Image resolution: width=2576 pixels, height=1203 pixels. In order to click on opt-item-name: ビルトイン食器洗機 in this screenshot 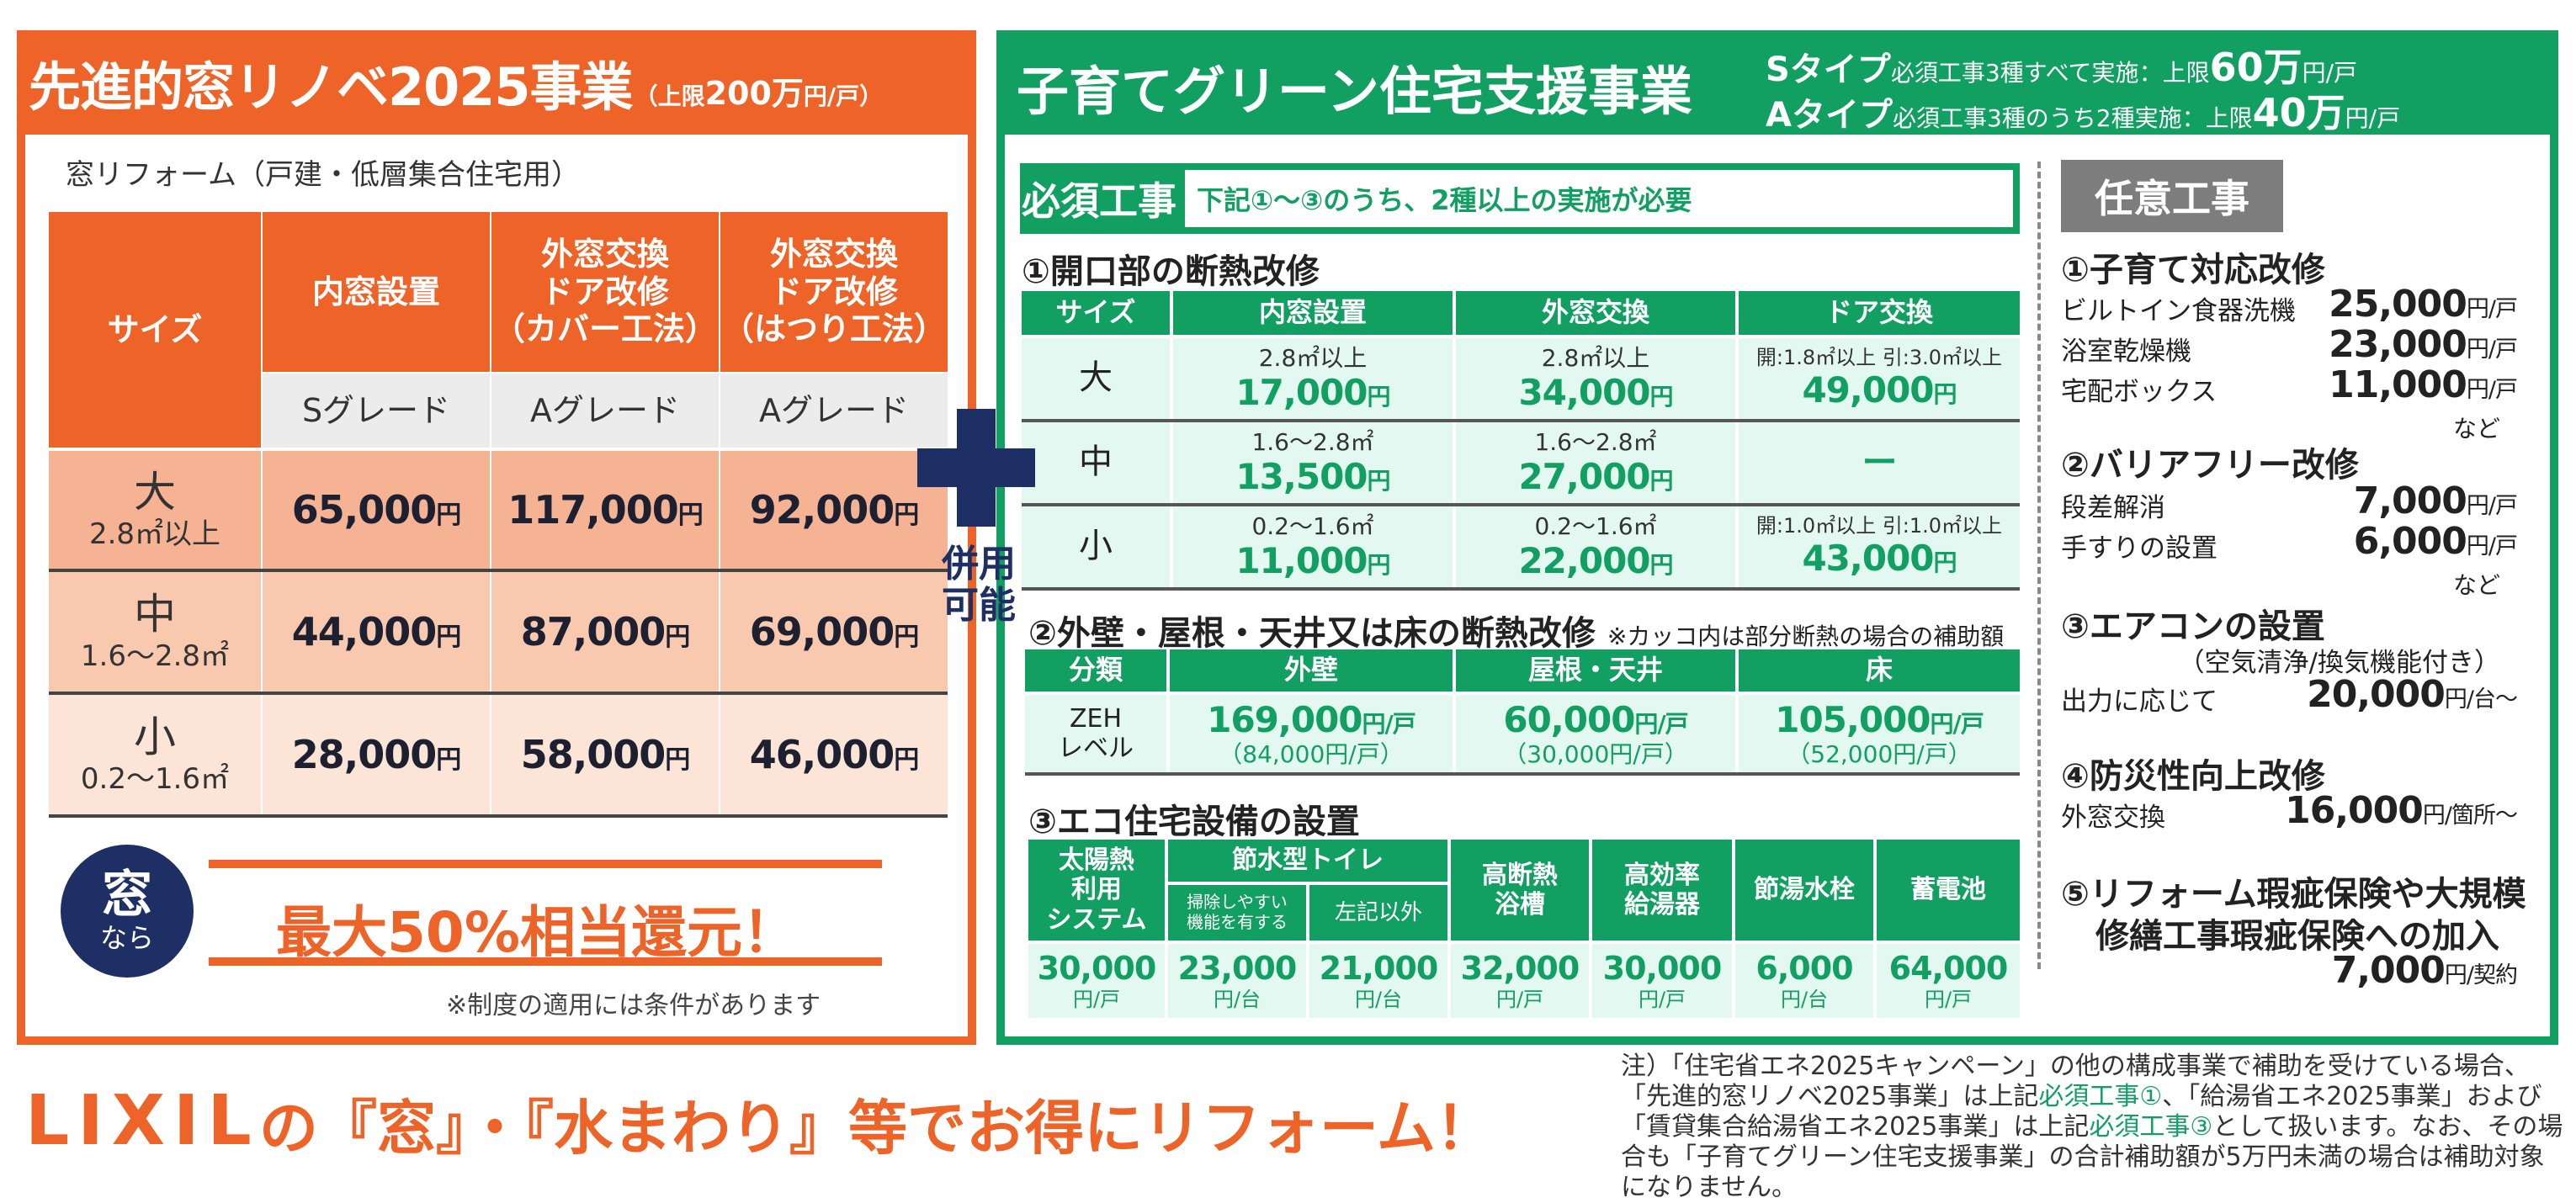, I will do `click(2178, 311)`.